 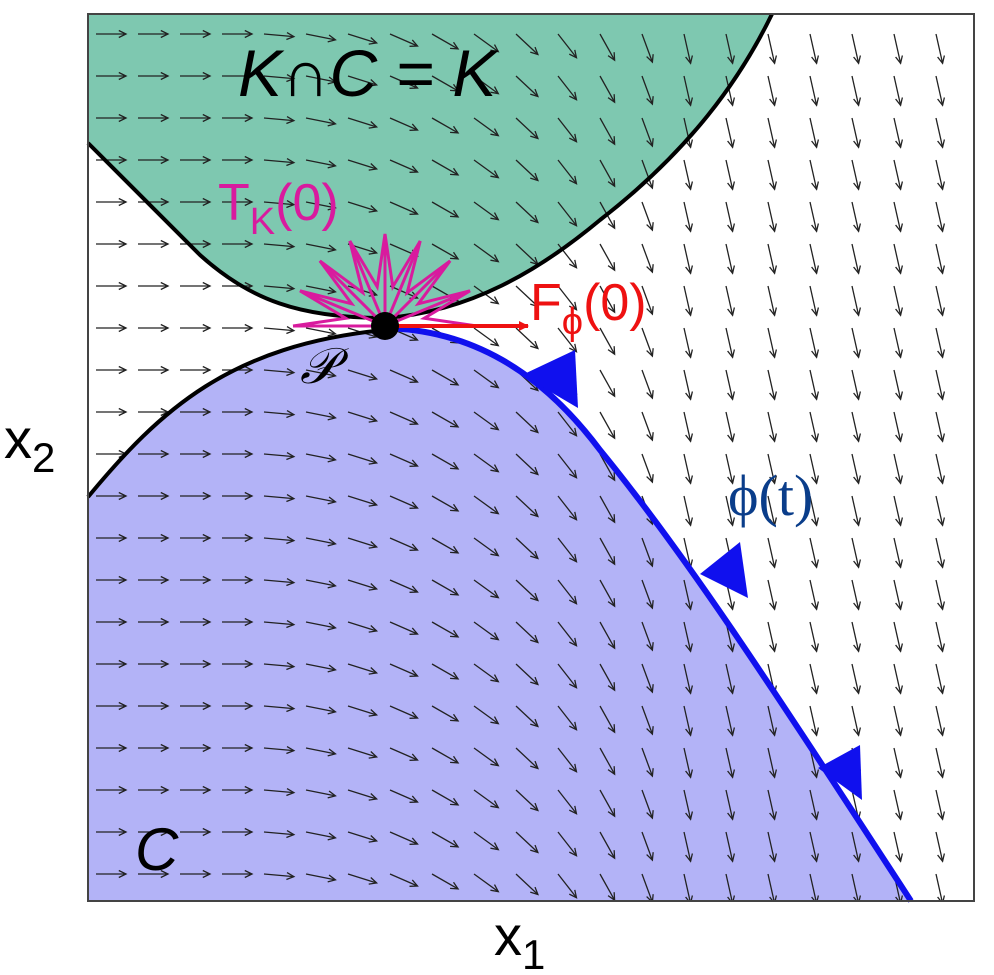 What do you see at coordinates (367, 283) in the screenshot?
I see `tangent-cone-ray` at bounding box center [367, 283].